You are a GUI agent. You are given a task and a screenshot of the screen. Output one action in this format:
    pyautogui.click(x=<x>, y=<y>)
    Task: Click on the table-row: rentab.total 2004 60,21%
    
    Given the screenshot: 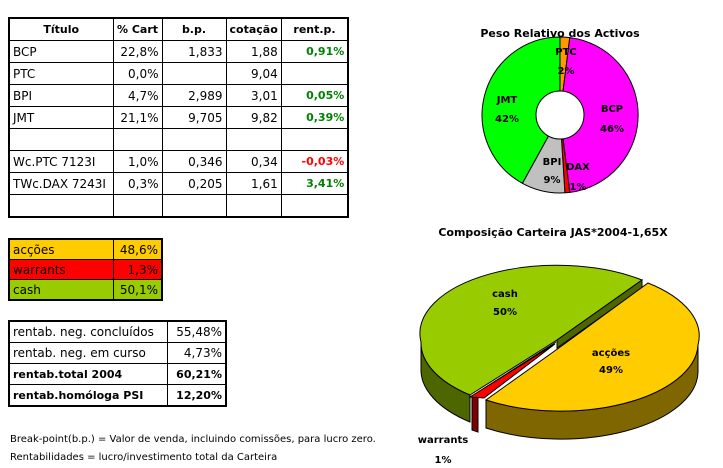 What is the action you would take?
    pyautogui.click(x=117, y=374)
    